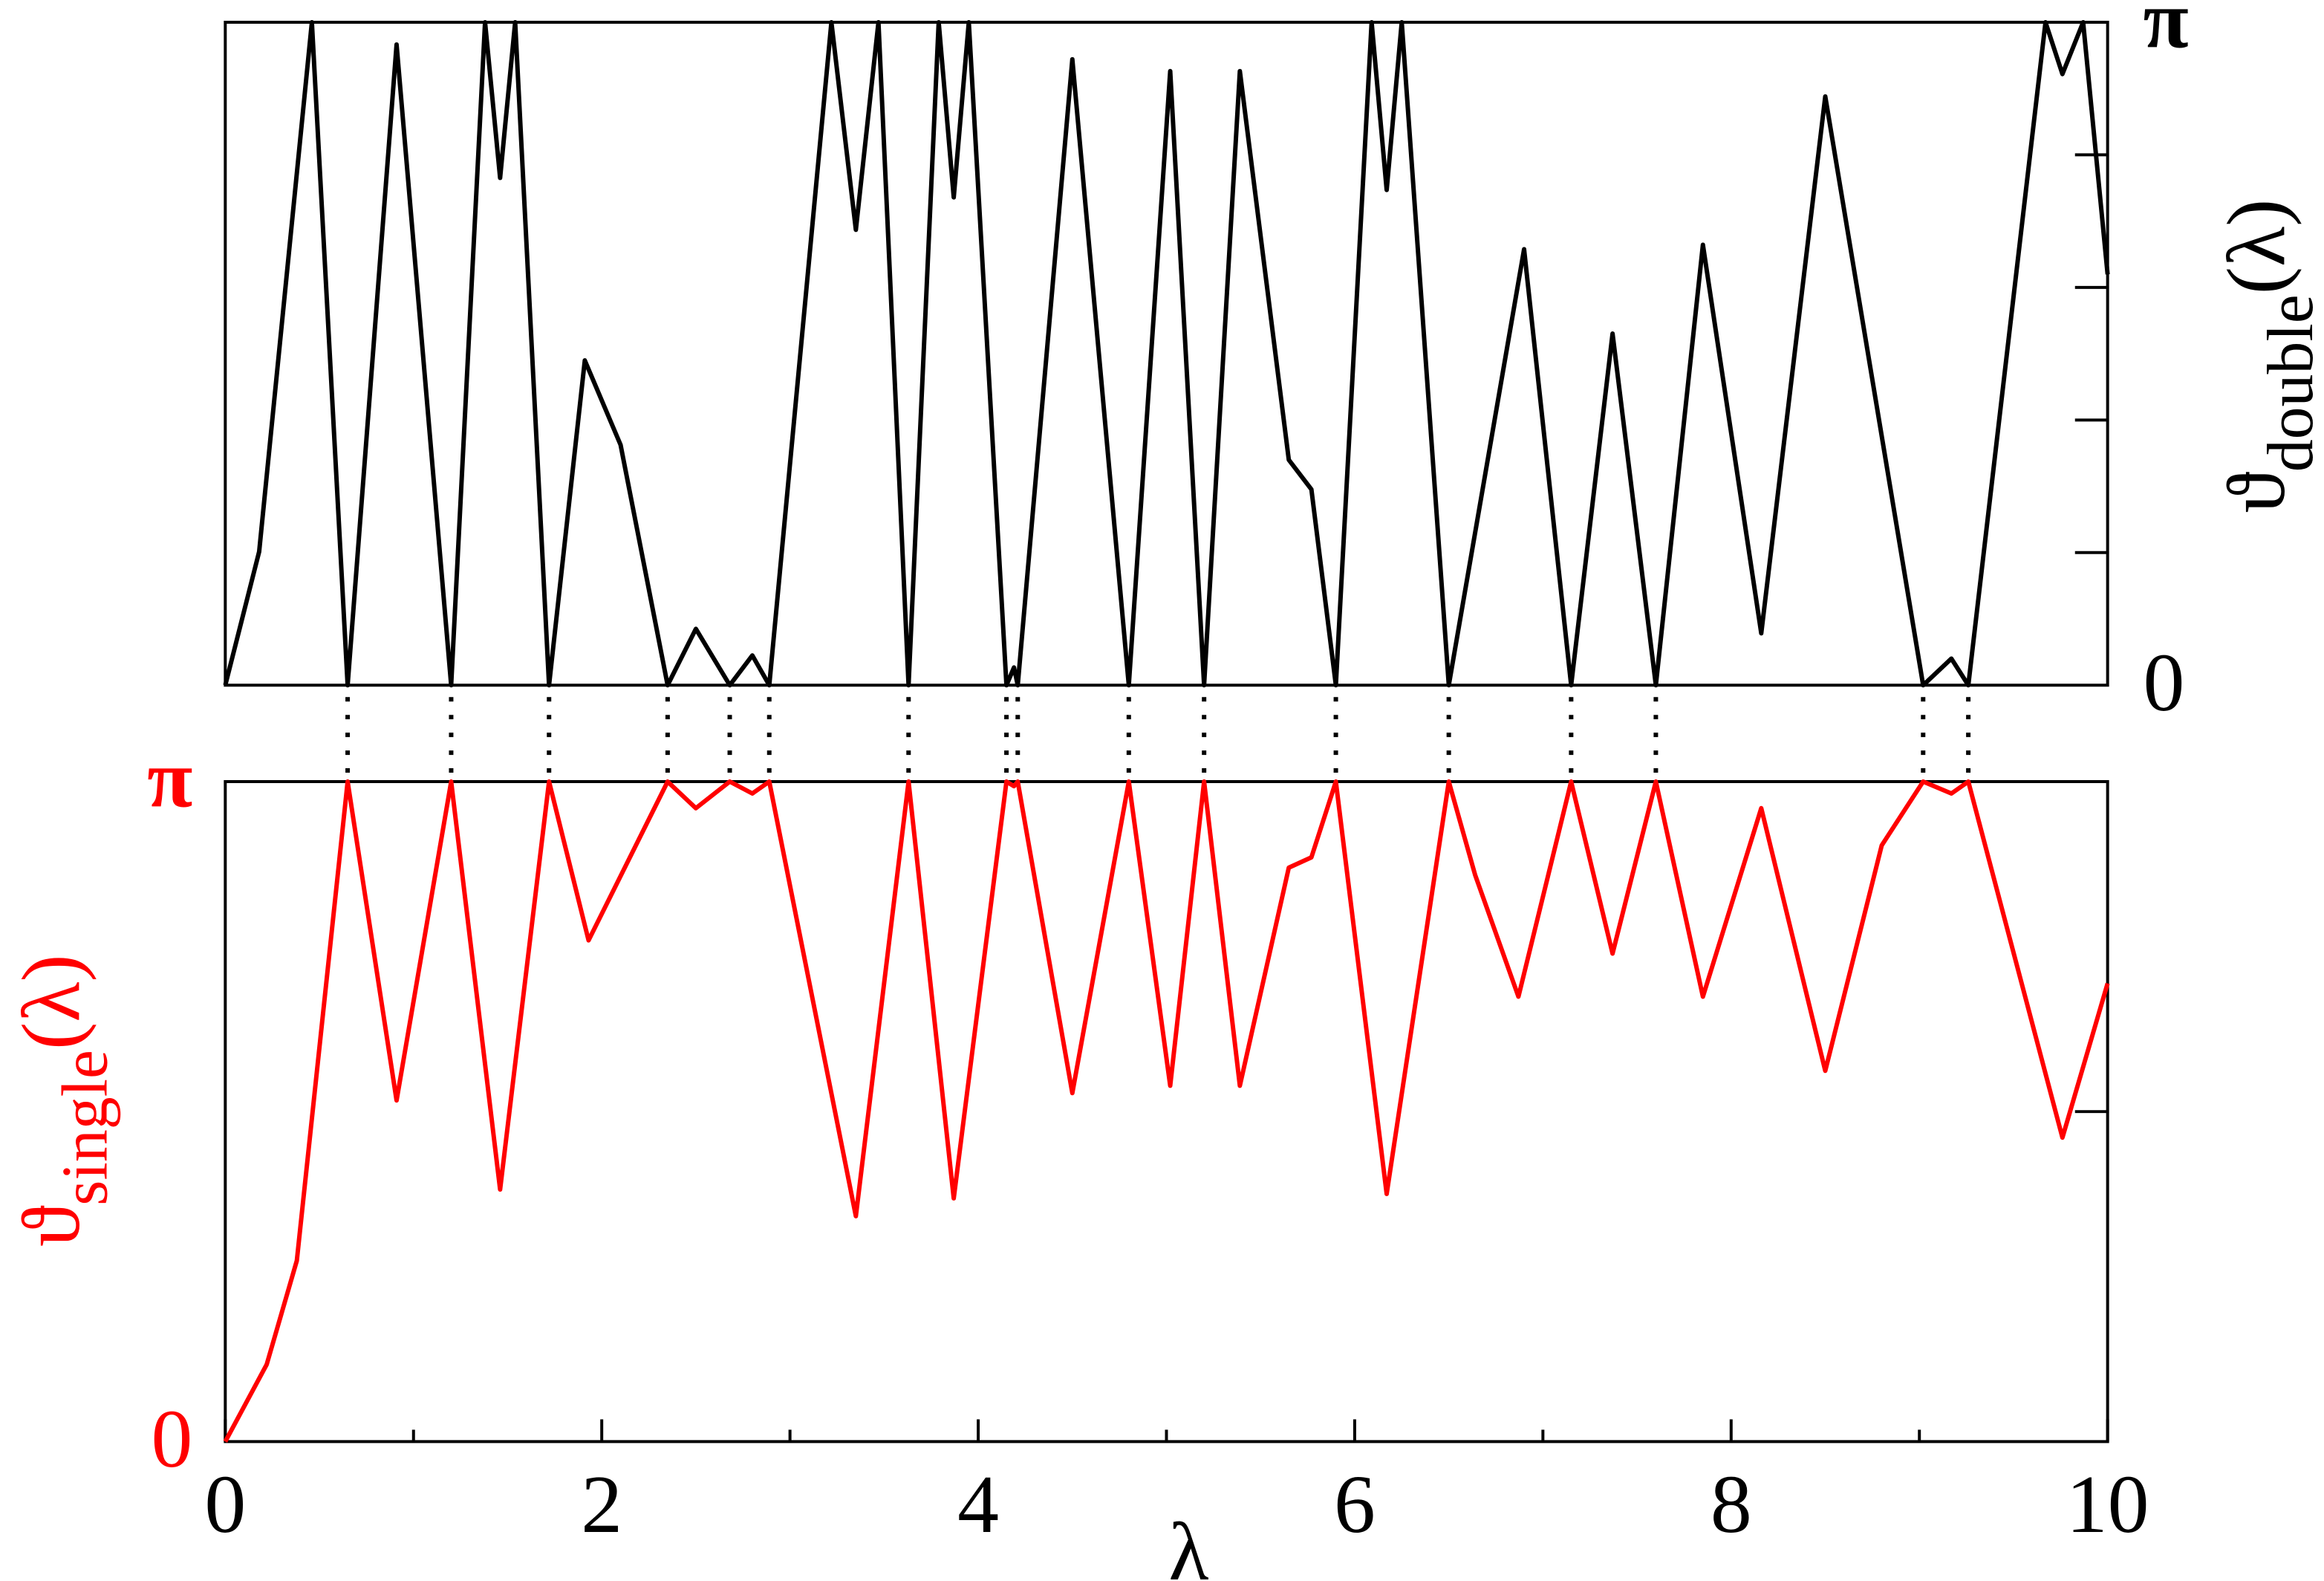 This screenshot has height=1581, width=2324. I want to click on y-label-subscript: single, so click(85, 1128).